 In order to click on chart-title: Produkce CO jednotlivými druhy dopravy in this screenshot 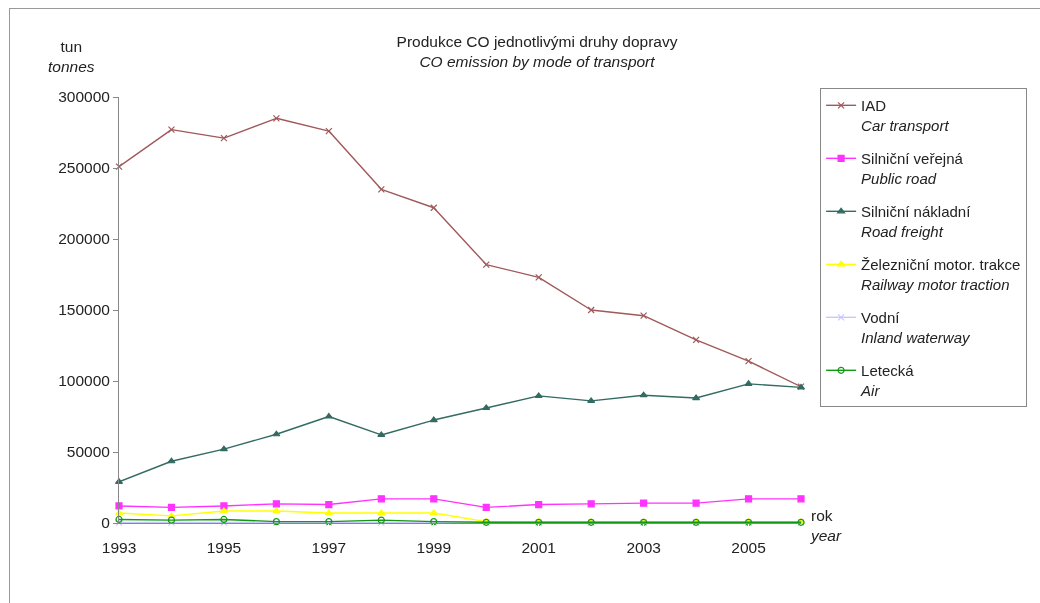, I will do `click(537, 41)`.